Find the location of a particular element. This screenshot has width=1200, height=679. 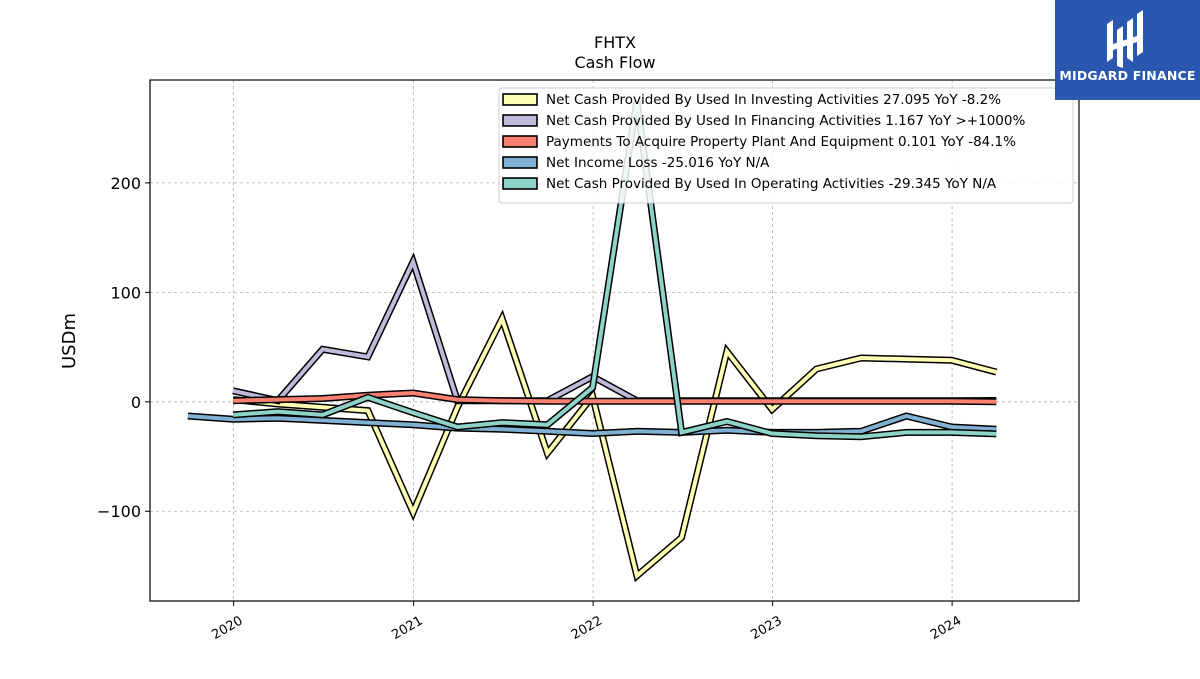

x-tick-label: 2023 is located at coordinates (766, 628).